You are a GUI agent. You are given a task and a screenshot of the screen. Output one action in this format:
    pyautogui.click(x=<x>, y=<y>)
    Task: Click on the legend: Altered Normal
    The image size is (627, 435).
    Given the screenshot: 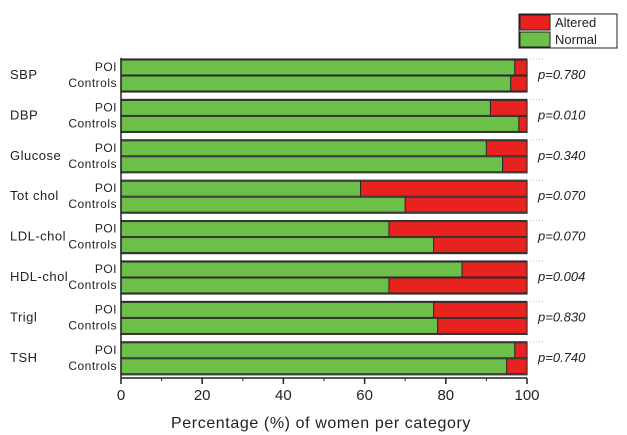 What is the action you would take?
    pyautogui.click(x=568, y=31)
    